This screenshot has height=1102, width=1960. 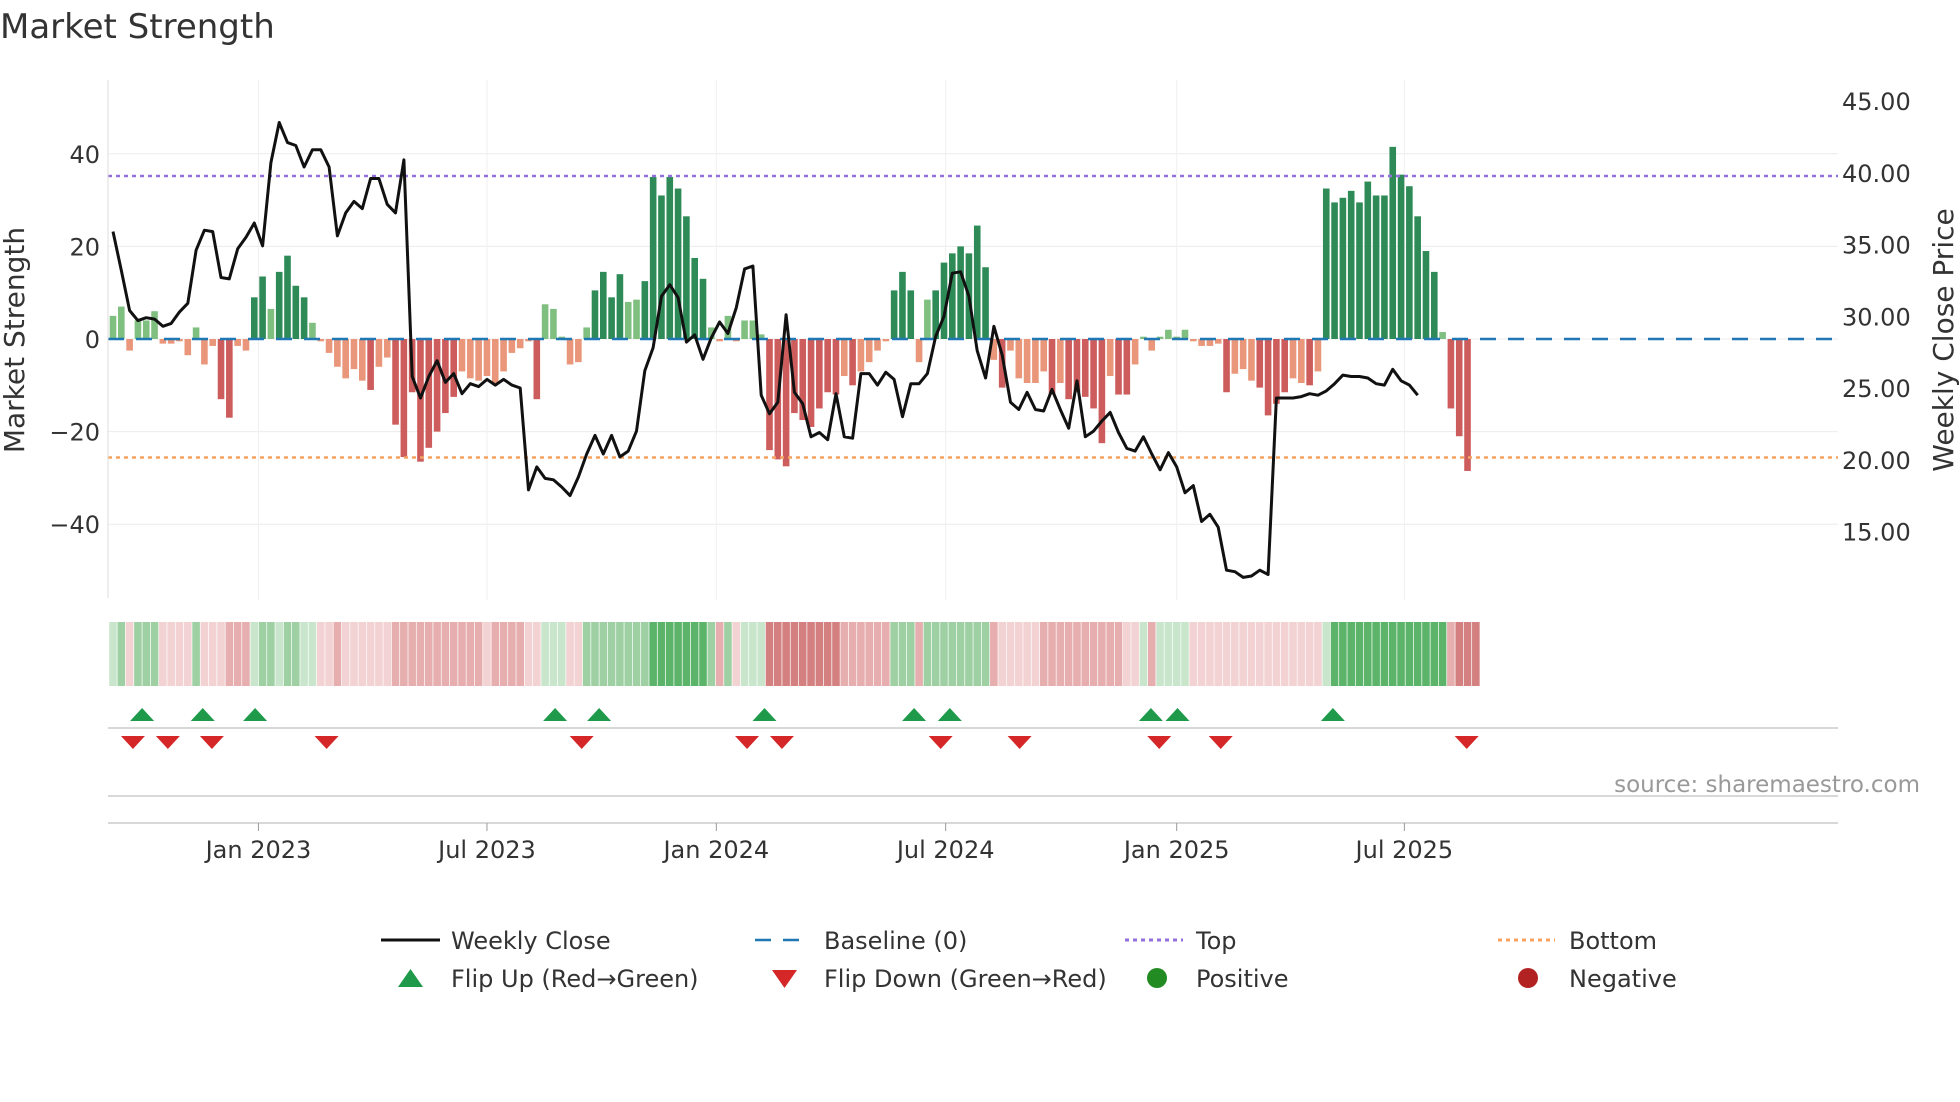 I want to click on left-axis: 40 20 0 −20 −40, so click(x=79, y=339).